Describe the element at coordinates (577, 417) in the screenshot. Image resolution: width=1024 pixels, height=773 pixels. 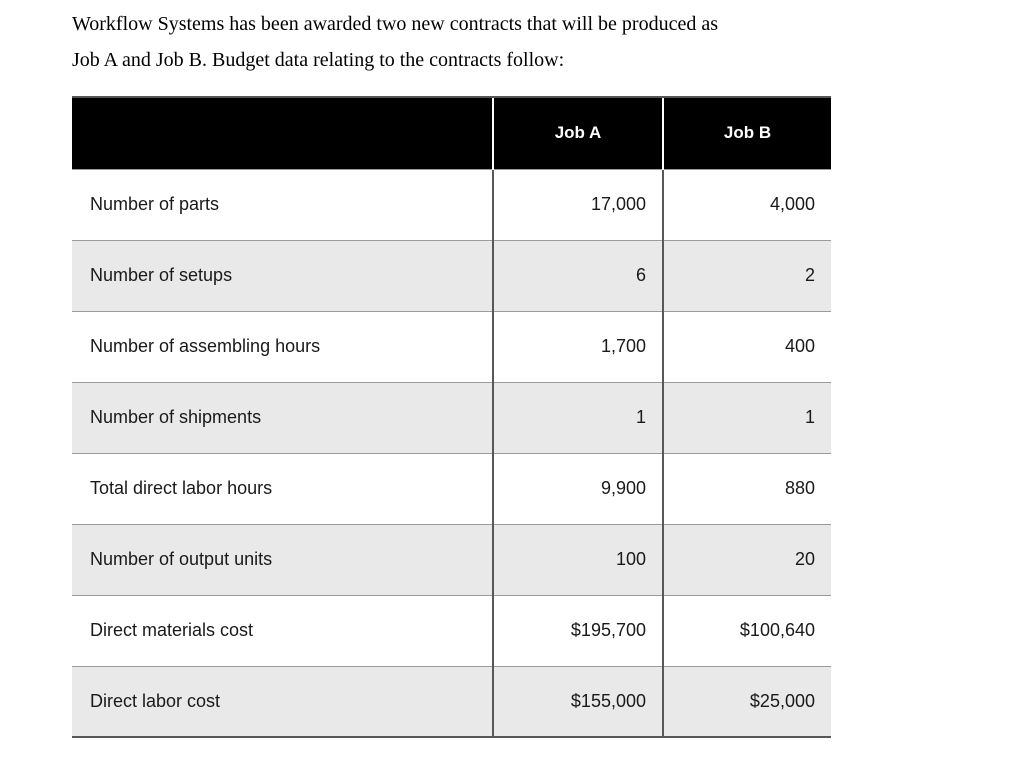
I see `job-a-value: 1` at that location.